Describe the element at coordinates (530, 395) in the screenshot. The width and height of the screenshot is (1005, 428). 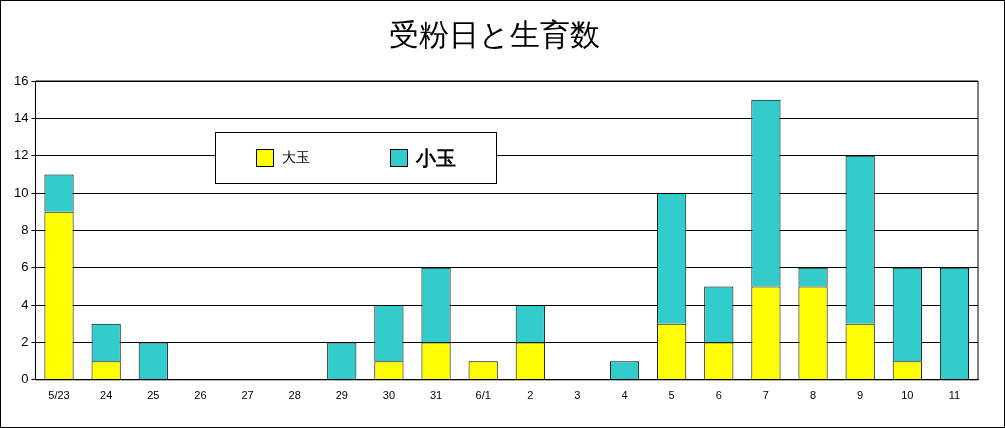
I see `x-tick-label: 2` at that location.